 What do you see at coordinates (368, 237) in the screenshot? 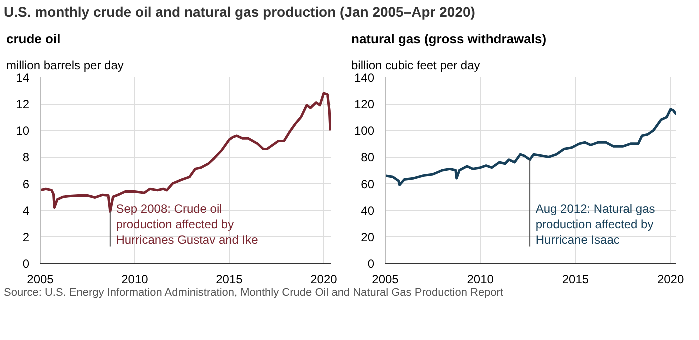
I see `y-tick-label: 20` at bounding box center [368, 237].